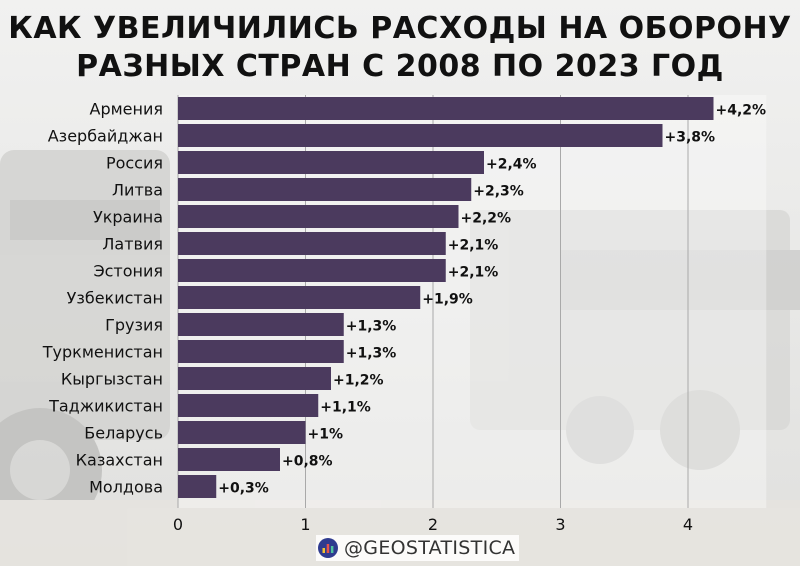 The image size is (800, 566). Describe the element at coordinates (128, 217) in the screenshot. I see `category-label: Украина` at that location.